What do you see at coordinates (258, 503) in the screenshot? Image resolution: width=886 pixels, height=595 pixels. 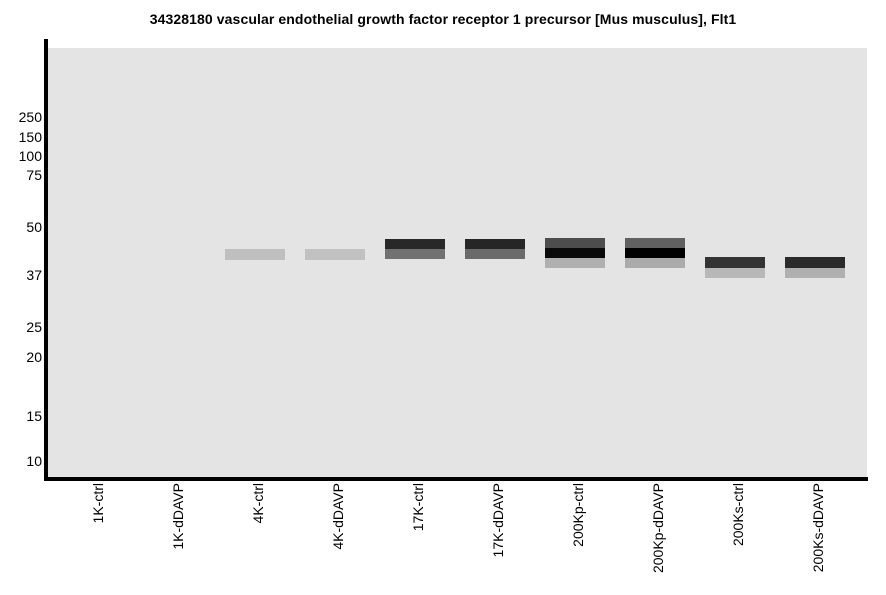 I see `lane-label-4K-ctrl: 4K-ctrl` at bounding box center [258, 503].